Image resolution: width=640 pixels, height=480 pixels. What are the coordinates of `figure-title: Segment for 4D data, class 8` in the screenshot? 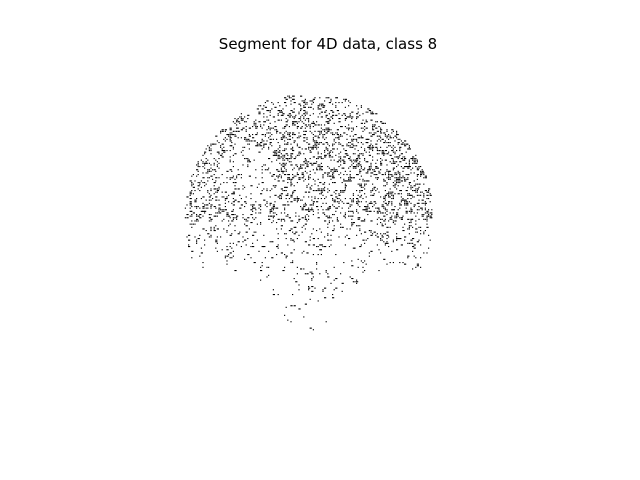 It's located at (328, 44).